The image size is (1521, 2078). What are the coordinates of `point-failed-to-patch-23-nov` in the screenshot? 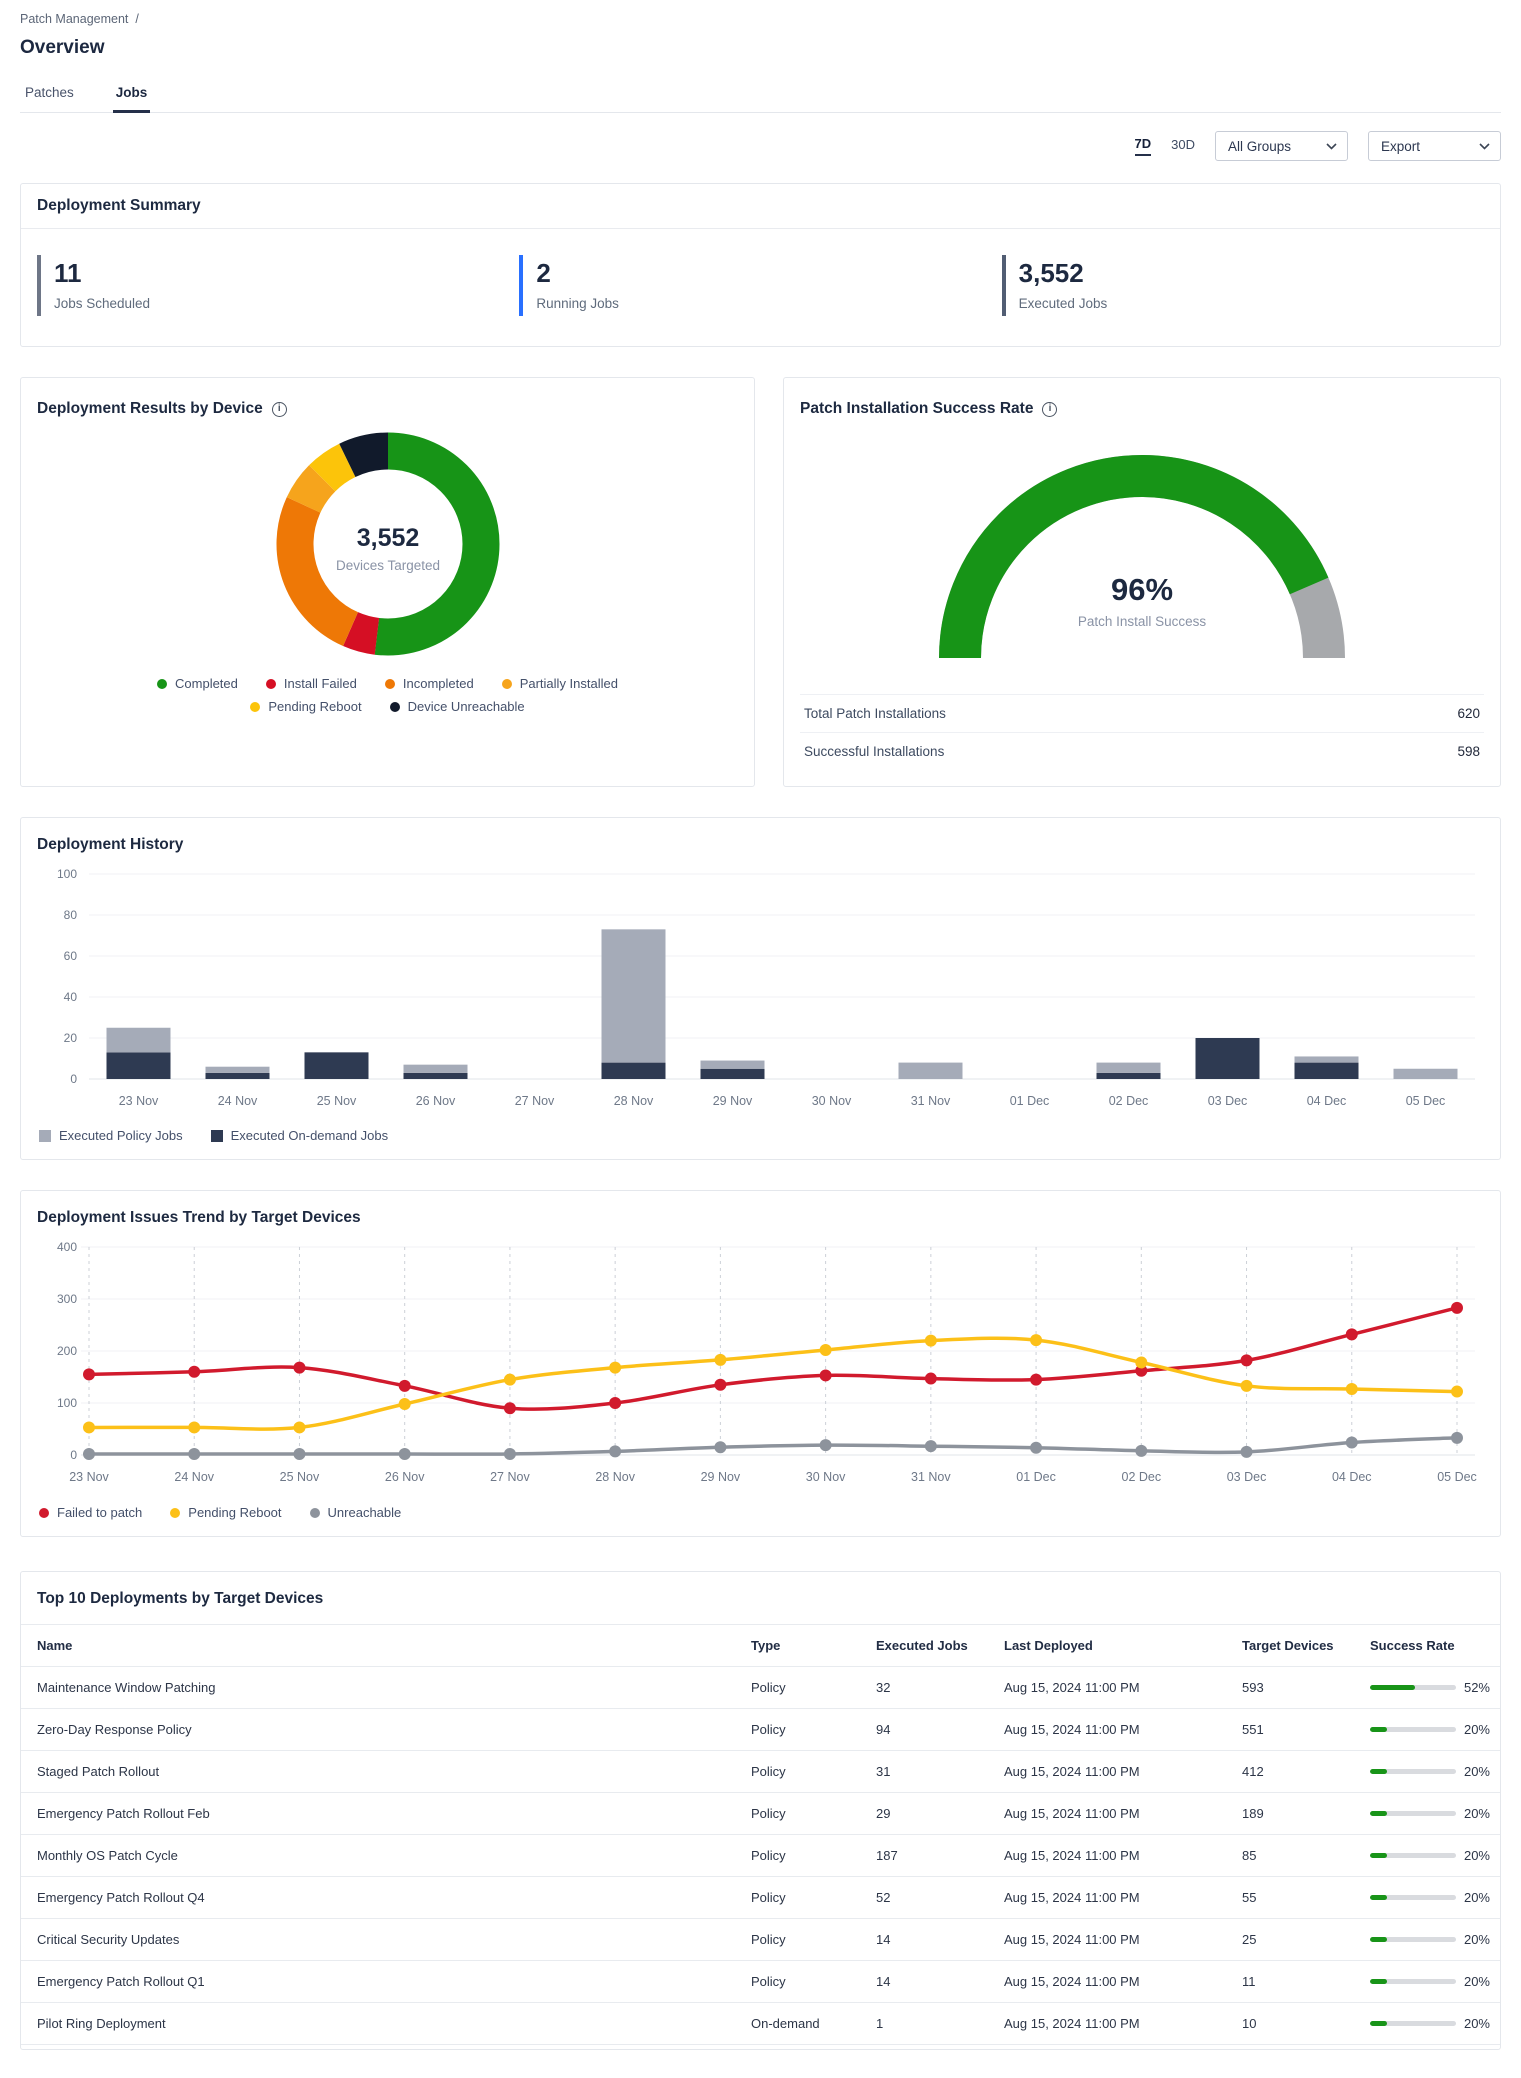 It's located at (89, 1374).